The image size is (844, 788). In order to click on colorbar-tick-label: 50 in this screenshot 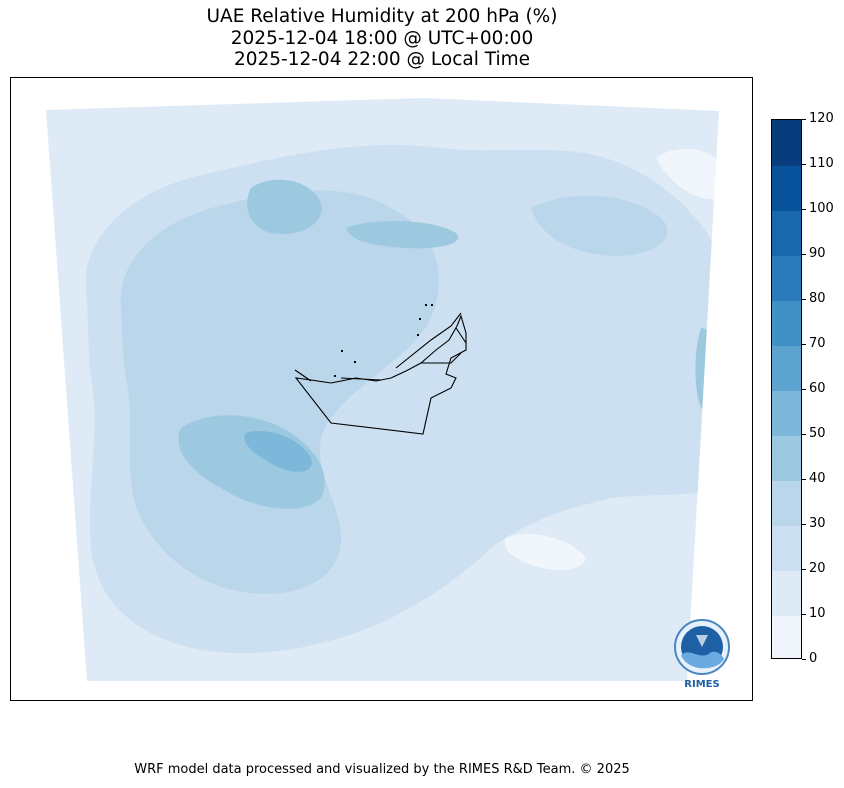, I will do `click(817, 433)`.